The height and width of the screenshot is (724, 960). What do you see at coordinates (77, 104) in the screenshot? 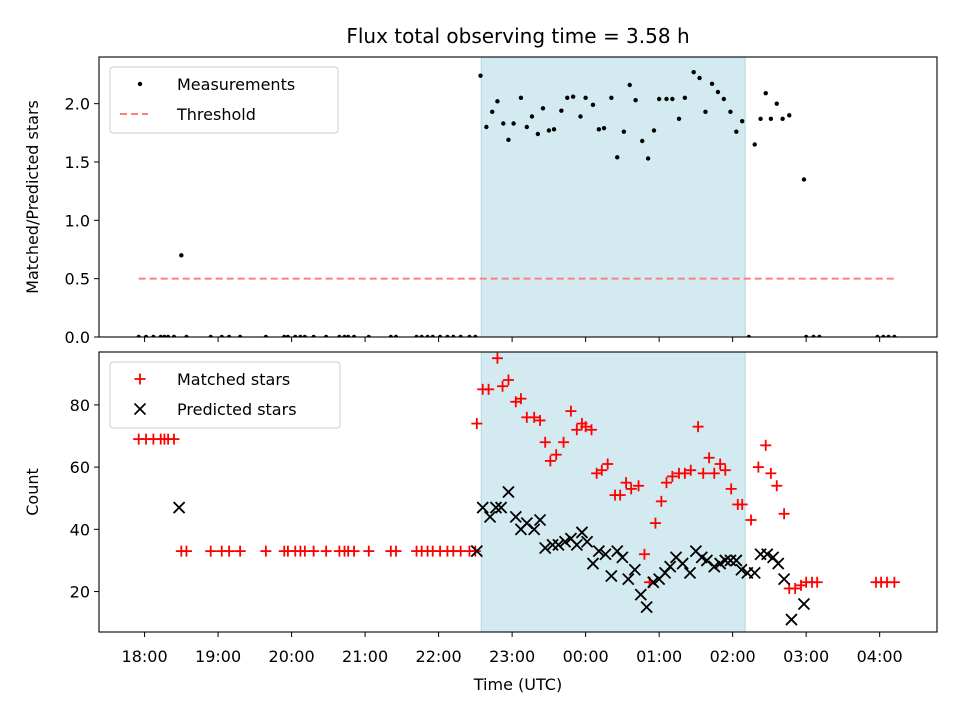
I see `y-tick-label: 2.0` at bounding box center [77, 104].